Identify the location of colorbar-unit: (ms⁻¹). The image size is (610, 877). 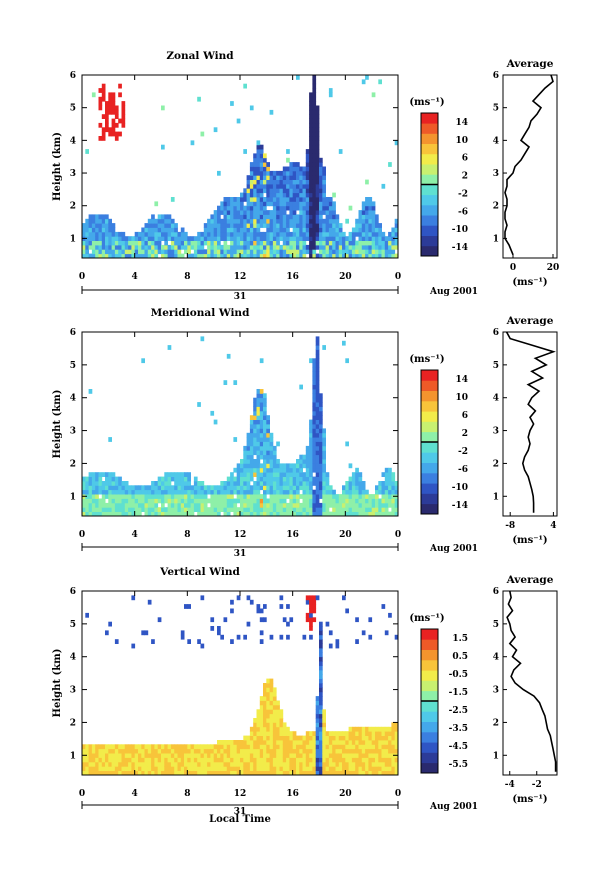
(426, 359).